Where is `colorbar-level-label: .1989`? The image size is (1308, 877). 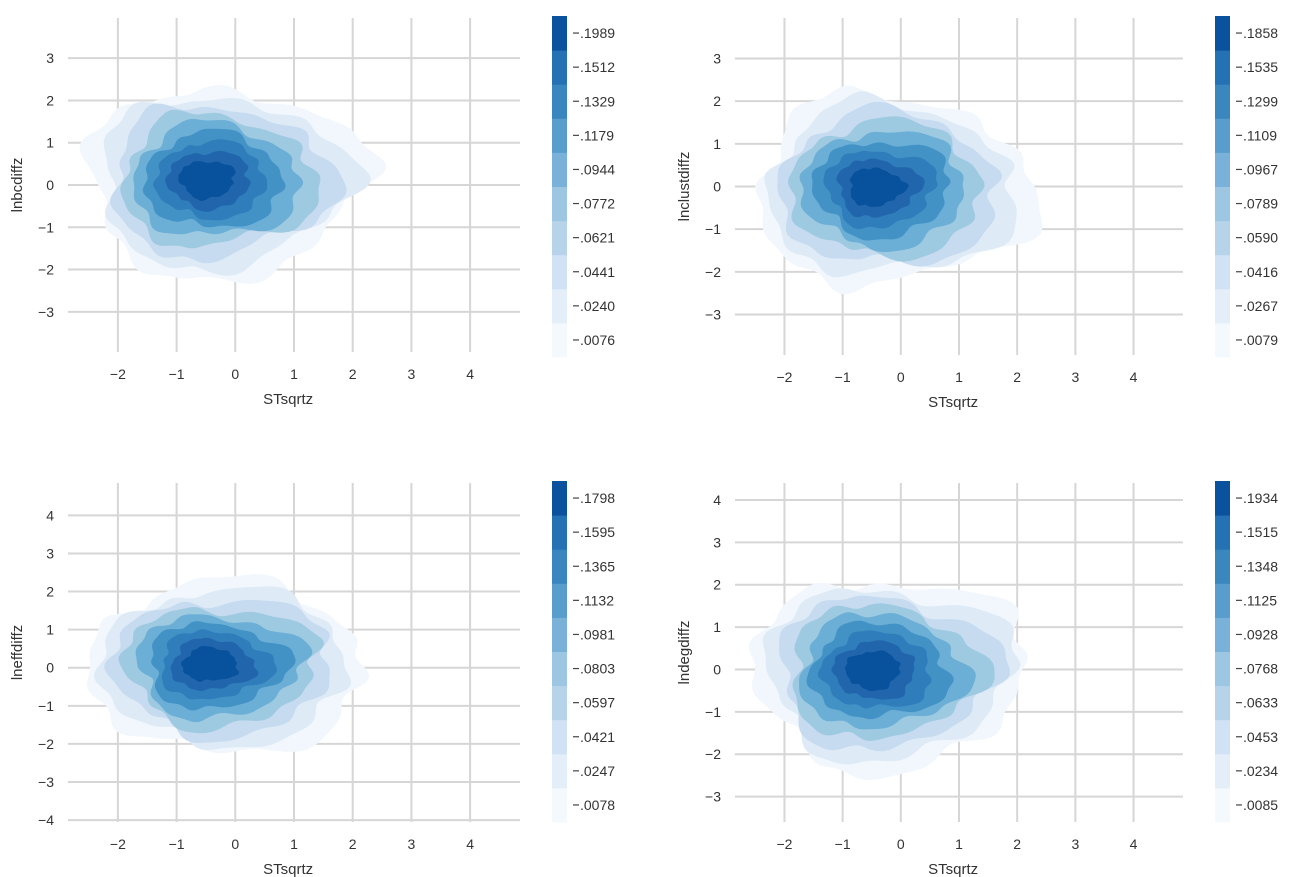
colorbar-level-label: .1989 is located at coordinates (597, 33).